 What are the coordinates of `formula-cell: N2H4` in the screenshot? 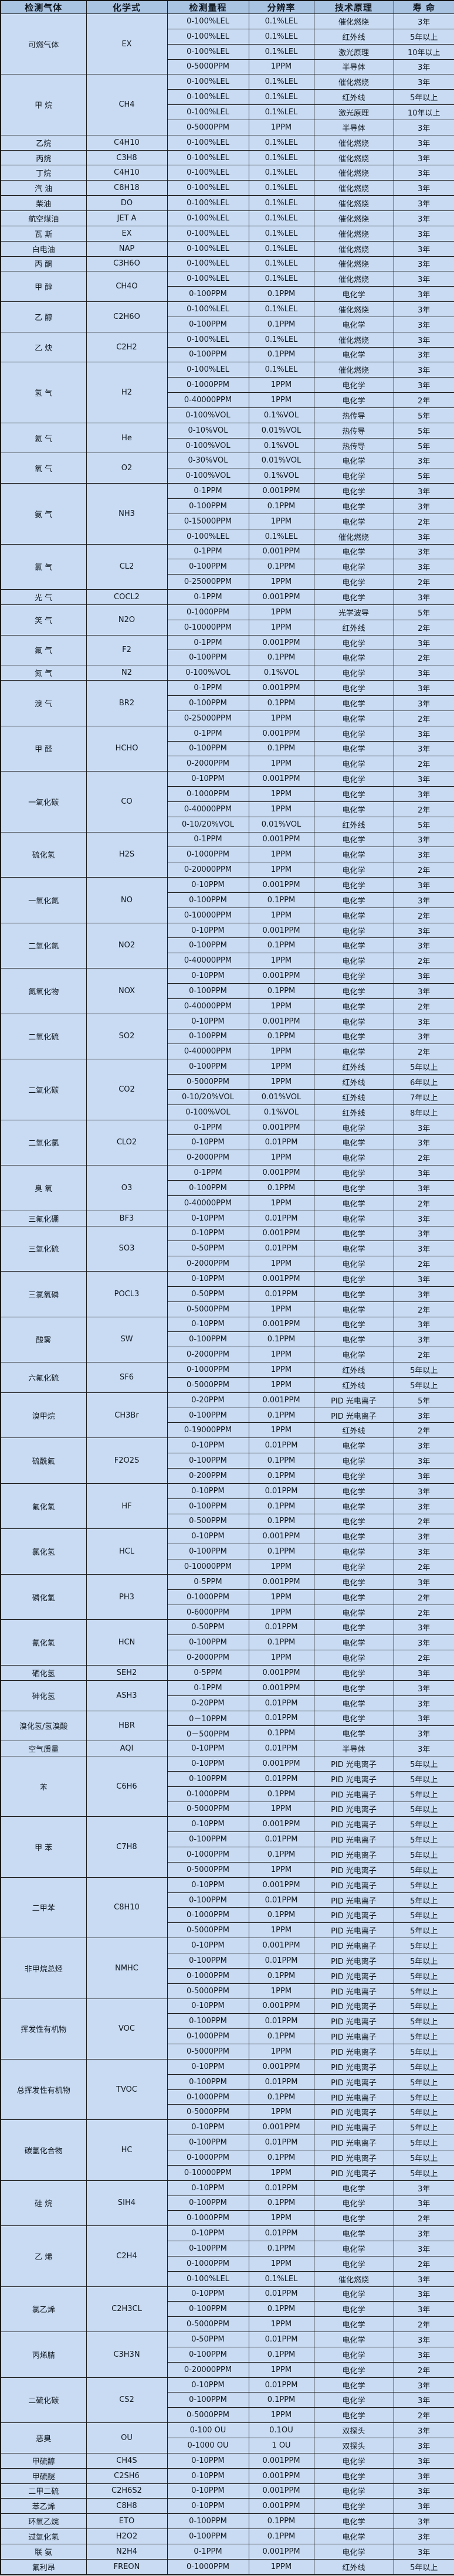 It's located at (127, 2552).